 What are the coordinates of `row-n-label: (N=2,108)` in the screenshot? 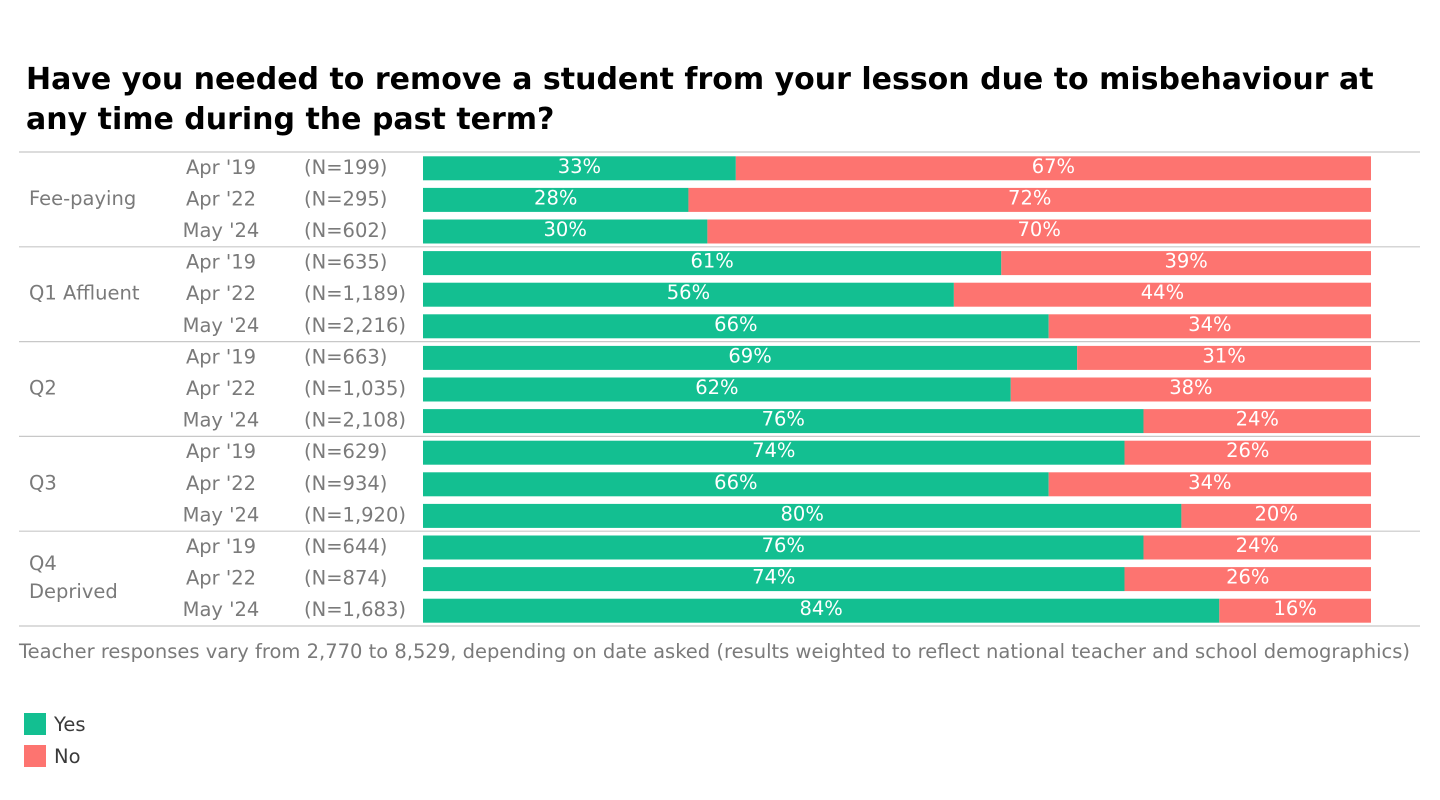 It's located at (355, 420).